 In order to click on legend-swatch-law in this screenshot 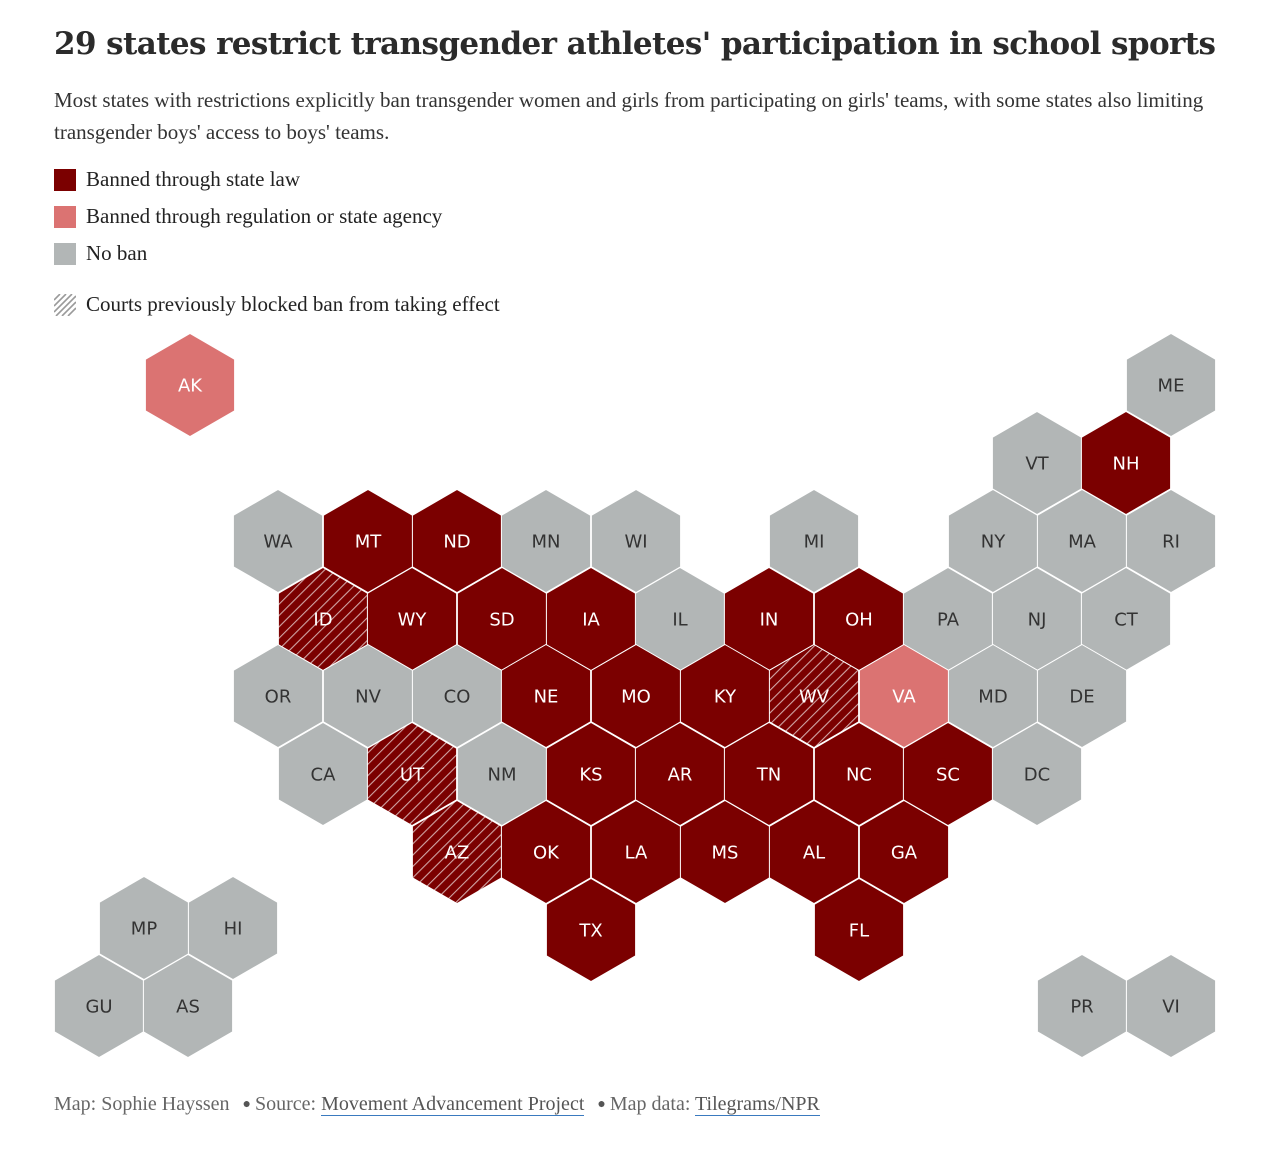, I will do `click(65, 179)`.